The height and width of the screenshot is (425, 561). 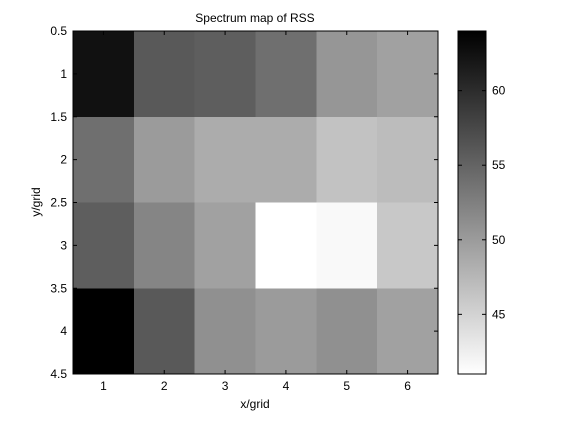 I want to click on y-axis-label: y/grid, so click(x=36, y=201).